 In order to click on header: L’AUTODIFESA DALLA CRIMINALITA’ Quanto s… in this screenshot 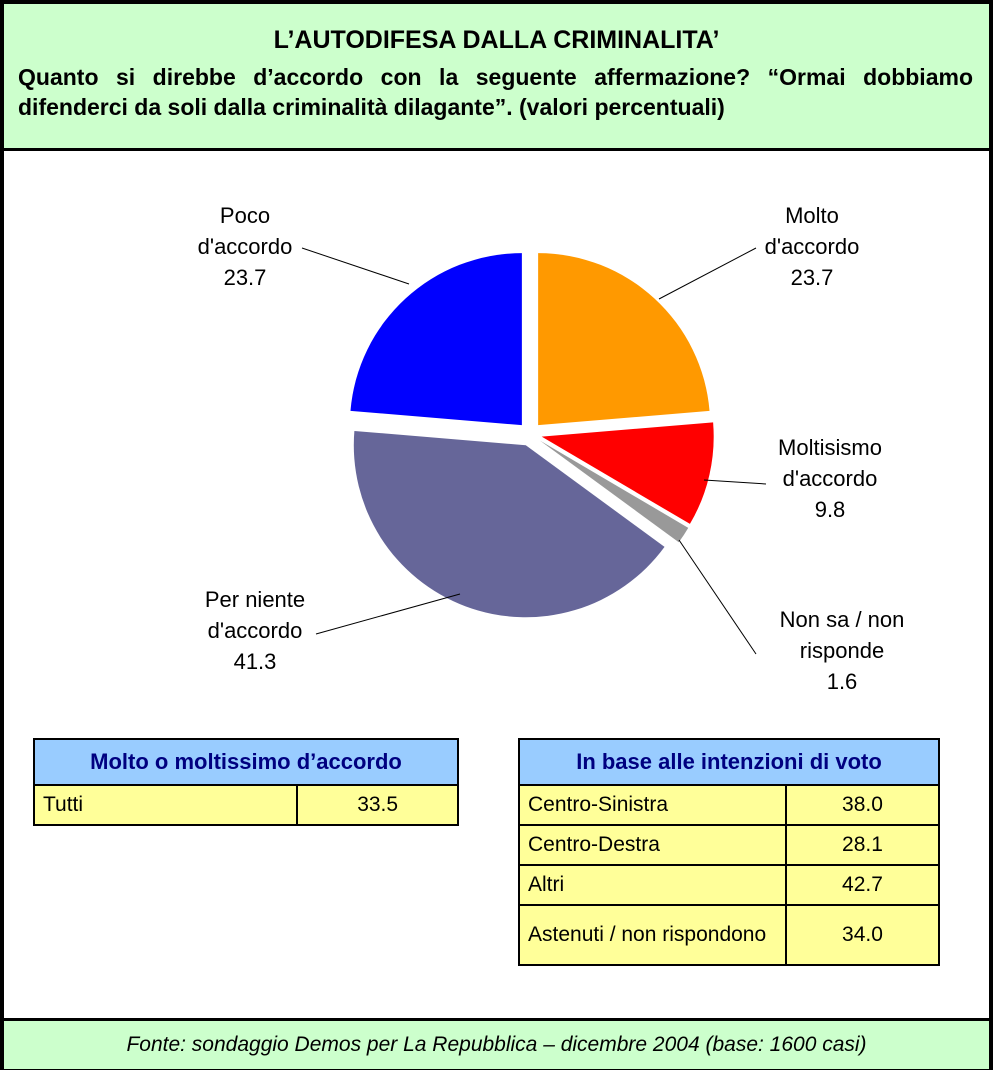, I will do `click(496, 77)`.